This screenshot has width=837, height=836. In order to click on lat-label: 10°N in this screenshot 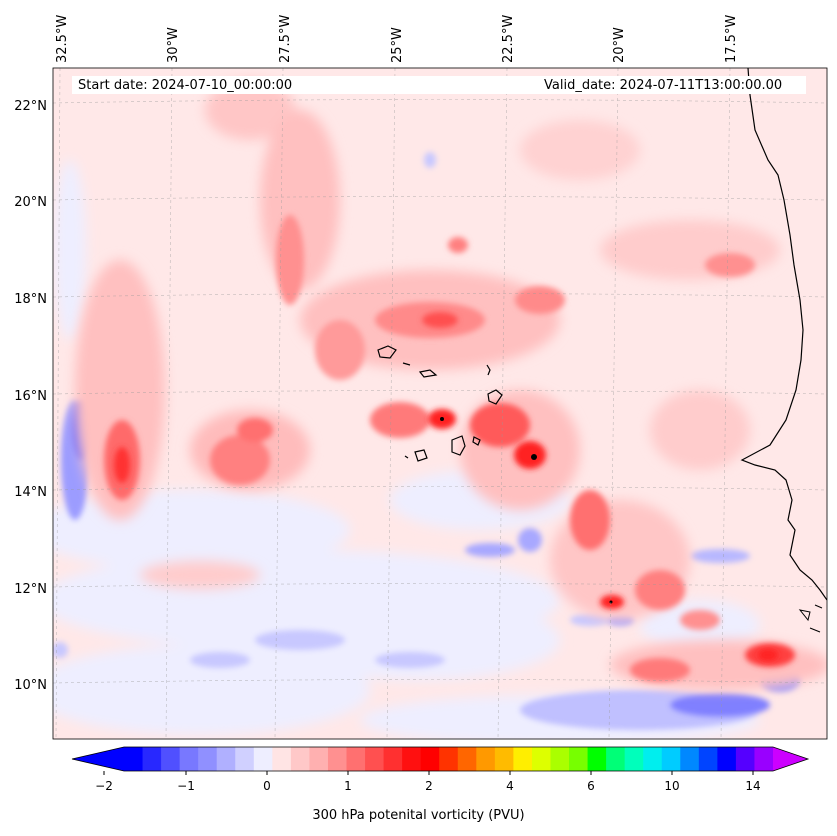, I will do `click(30, 685)`.